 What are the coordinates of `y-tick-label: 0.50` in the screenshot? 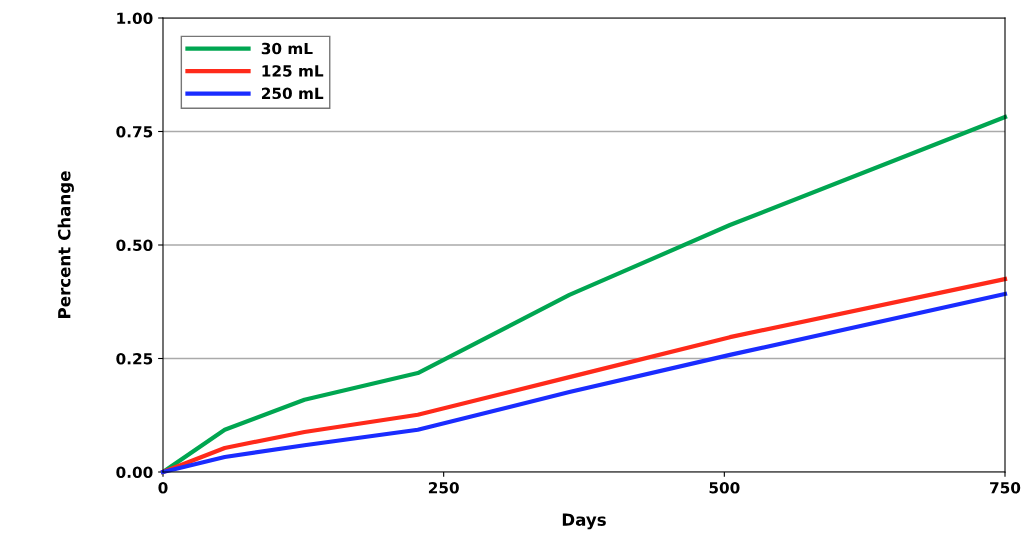 It's located at (134, 245).